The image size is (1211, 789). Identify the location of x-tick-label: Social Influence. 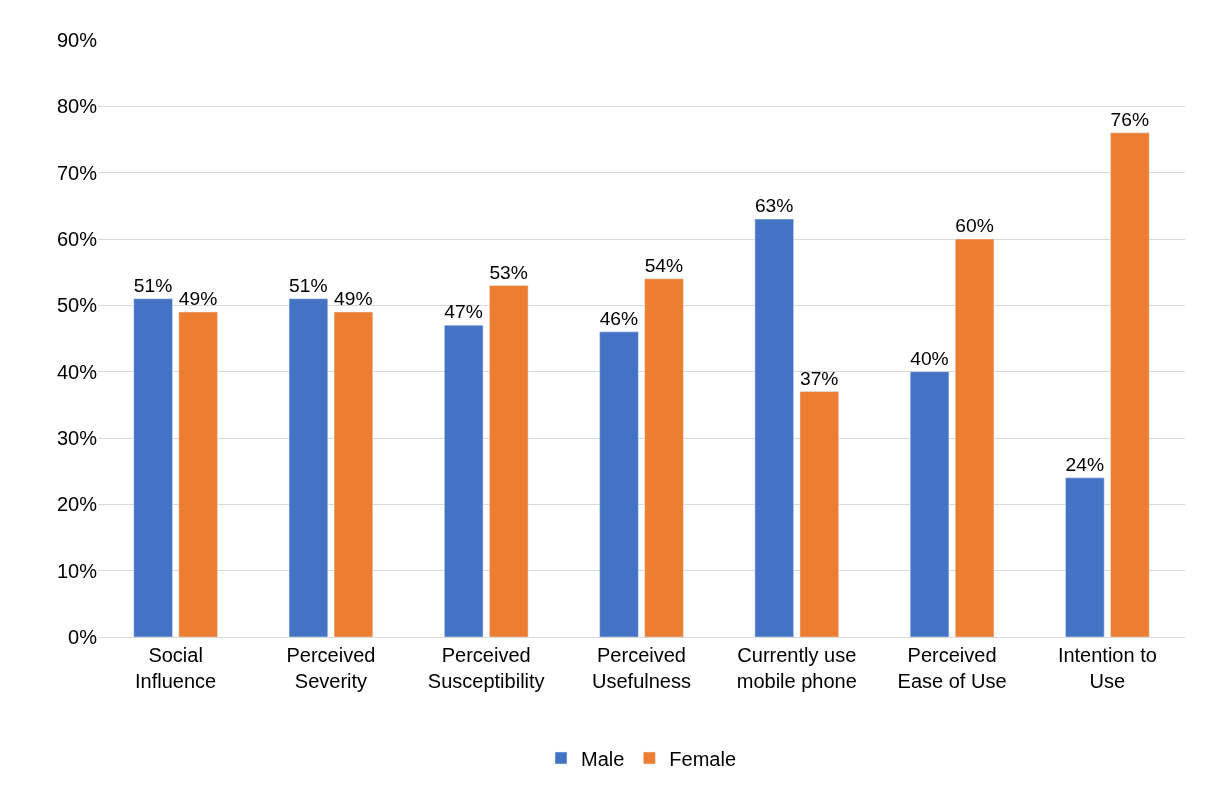
(176, 668).